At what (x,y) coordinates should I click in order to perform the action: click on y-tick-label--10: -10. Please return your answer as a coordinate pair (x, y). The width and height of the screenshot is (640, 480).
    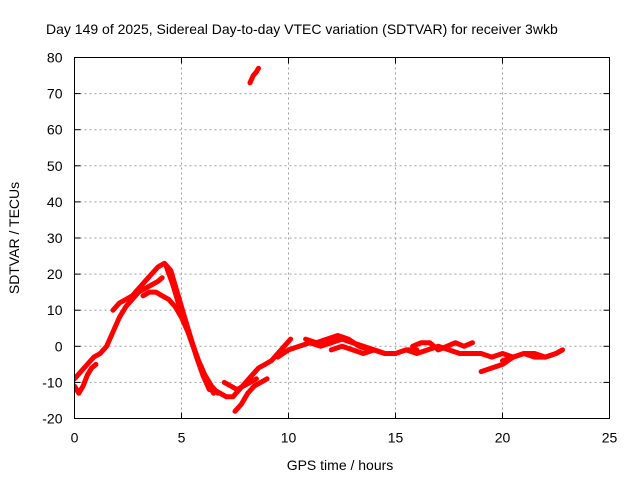
    Looking at the image, I should click on (52, 382).